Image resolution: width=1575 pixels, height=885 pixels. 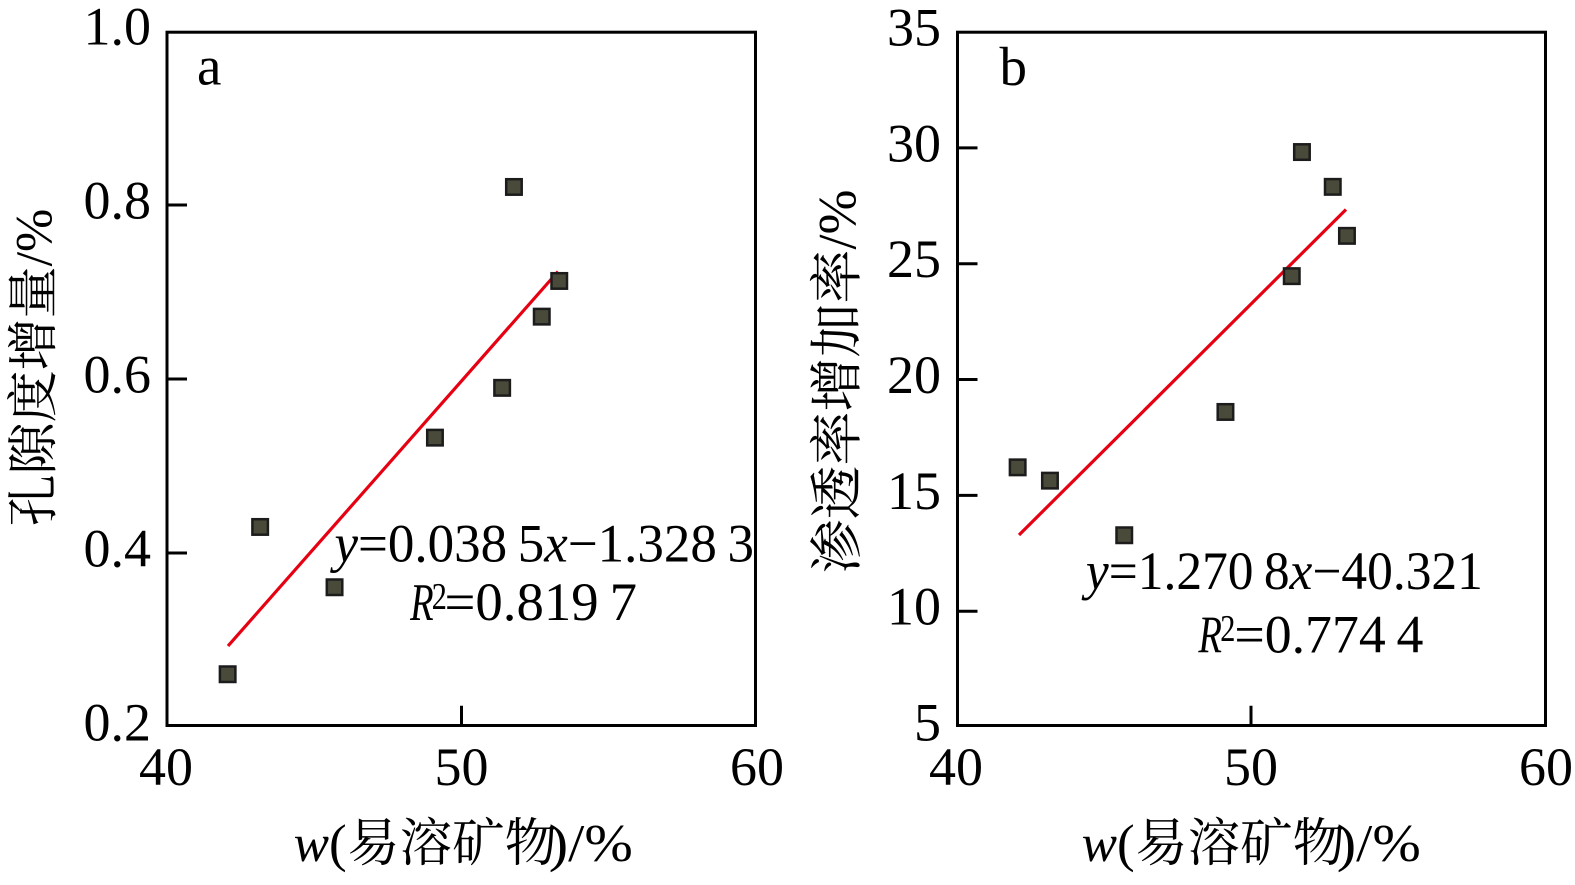 I want to click on svg-text: =0.774 4, so click(x=1328, y=634).